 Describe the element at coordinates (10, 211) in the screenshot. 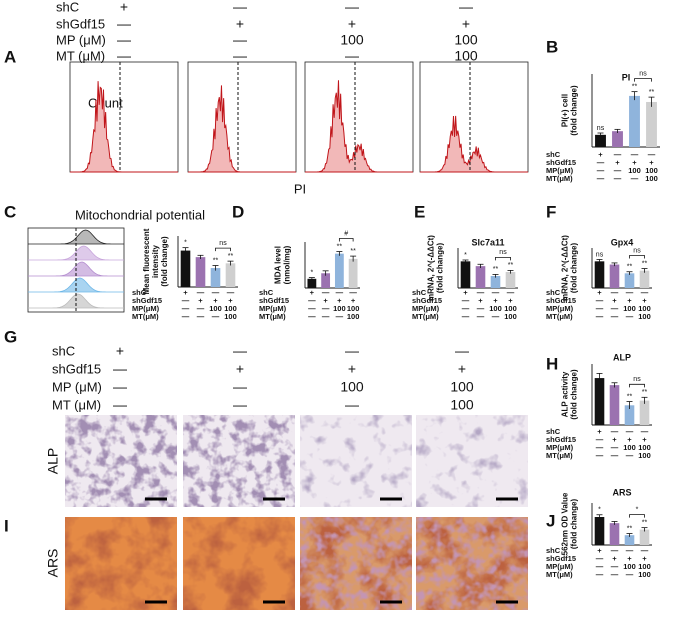

I see `panel-label: C` at that location.